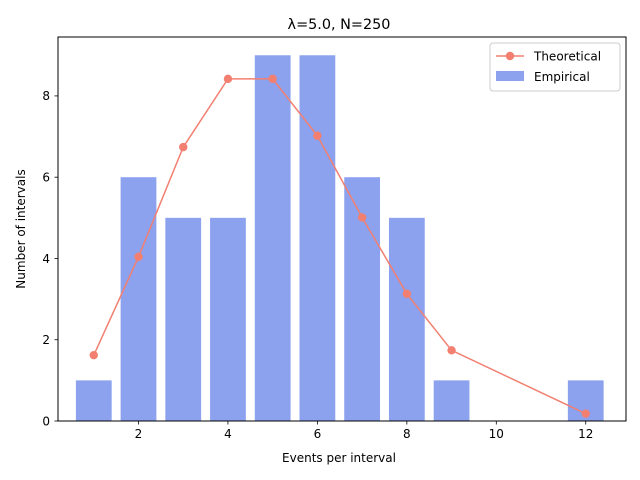 This screenshot has height=480, width=640. Describe the element at coordinates (46, 340) in the screenshot. I see `y-tick-label-2: 2` at that location.